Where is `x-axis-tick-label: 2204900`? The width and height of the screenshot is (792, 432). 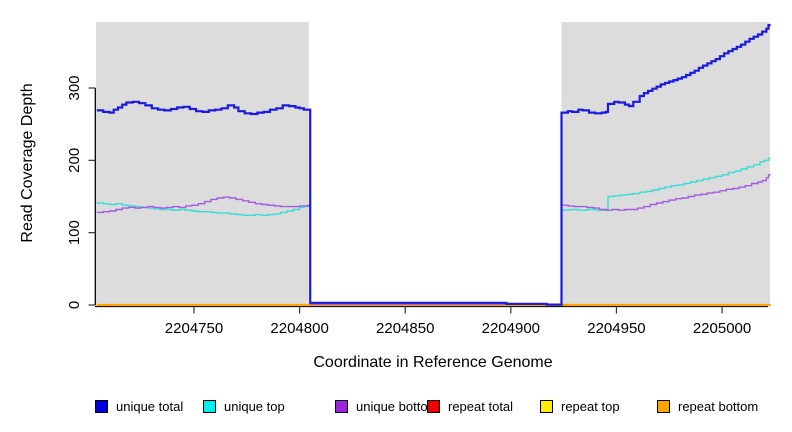
x-axis-tick-label: 2204900 is located at coordinates (511, 328).